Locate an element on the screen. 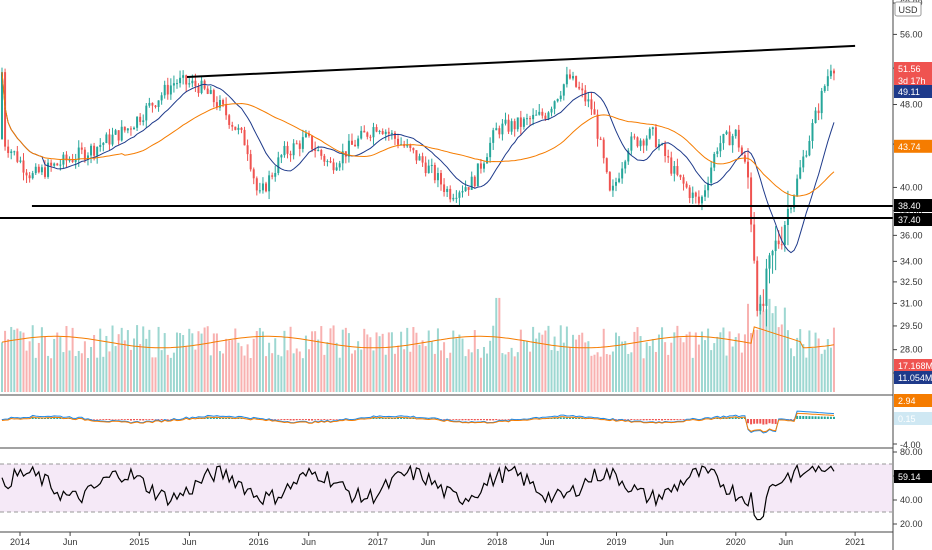 The image size is (932, 550). x-tick-label: 2020 is located at coordinates (736, 542).